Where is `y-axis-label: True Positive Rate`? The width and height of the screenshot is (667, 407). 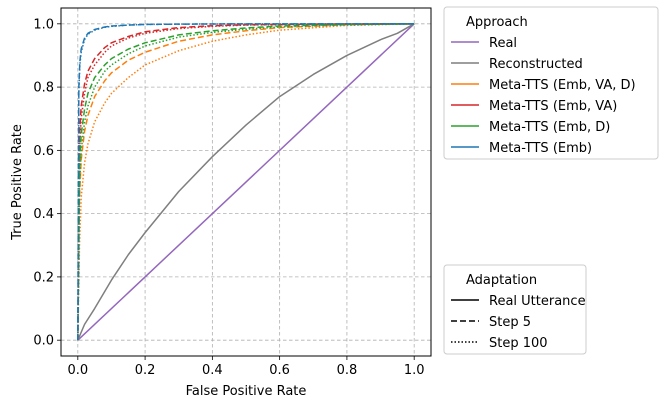
y-axis-label: True Positive Rate is located at coordinates (17, 182).